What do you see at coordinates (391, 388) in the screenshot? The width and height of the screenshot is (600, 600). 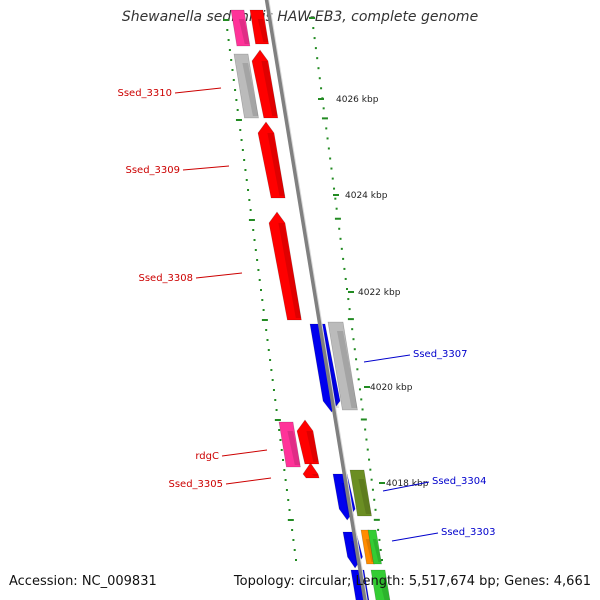 I see `scale-label: 4020 kbp` at bounding box center [391, 388].